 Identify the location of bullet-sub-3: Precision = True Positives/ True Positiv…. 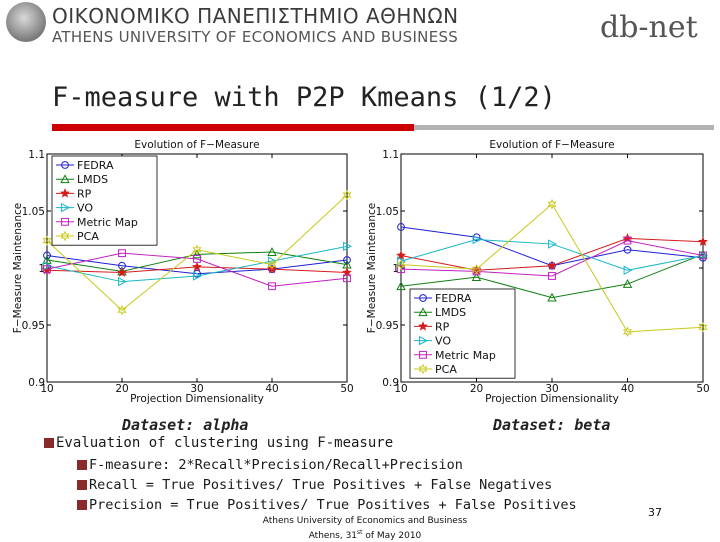
(327, 505).